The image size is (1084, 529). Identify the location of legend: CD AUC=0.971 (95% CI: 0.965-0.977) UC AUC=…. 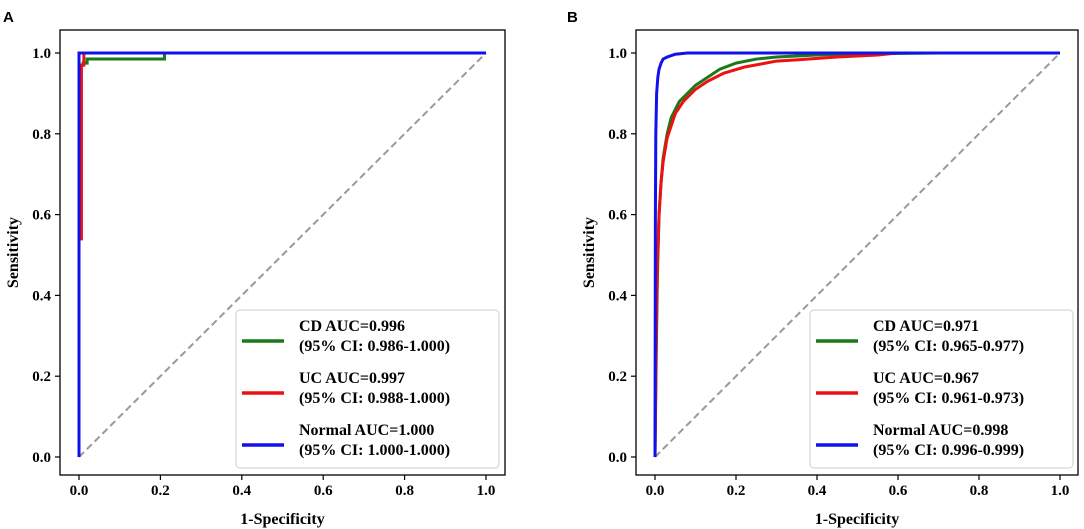
(941, 389).